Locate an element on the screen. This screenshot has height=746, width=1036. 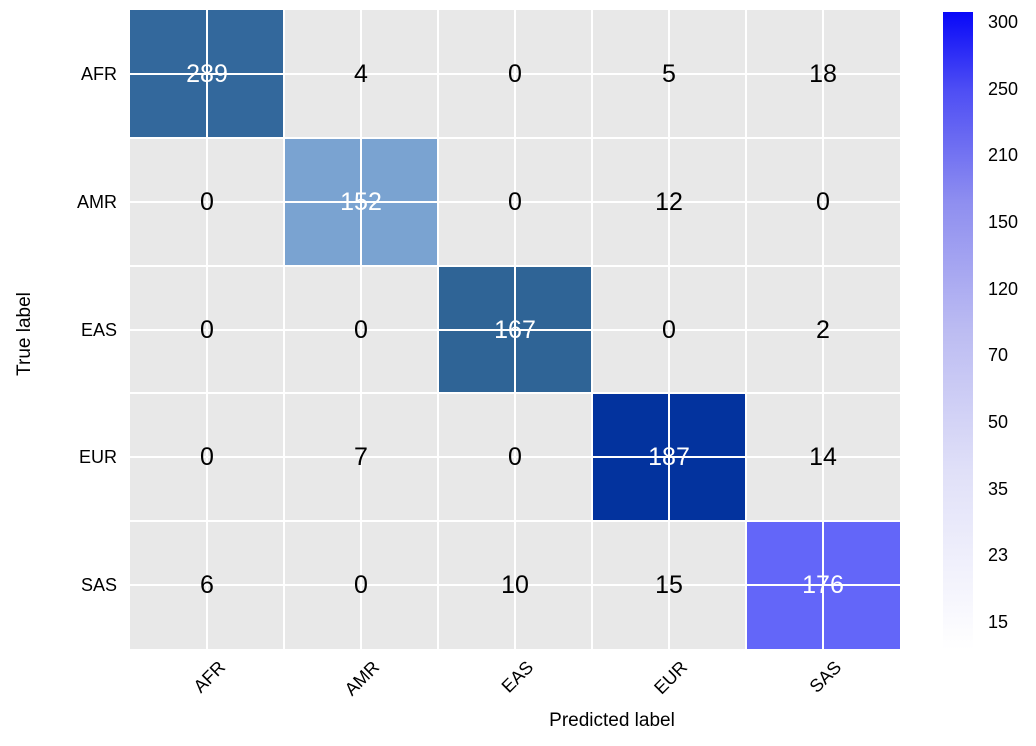
colorbar-tick-label: 23 is located at coordinates (998, 555).